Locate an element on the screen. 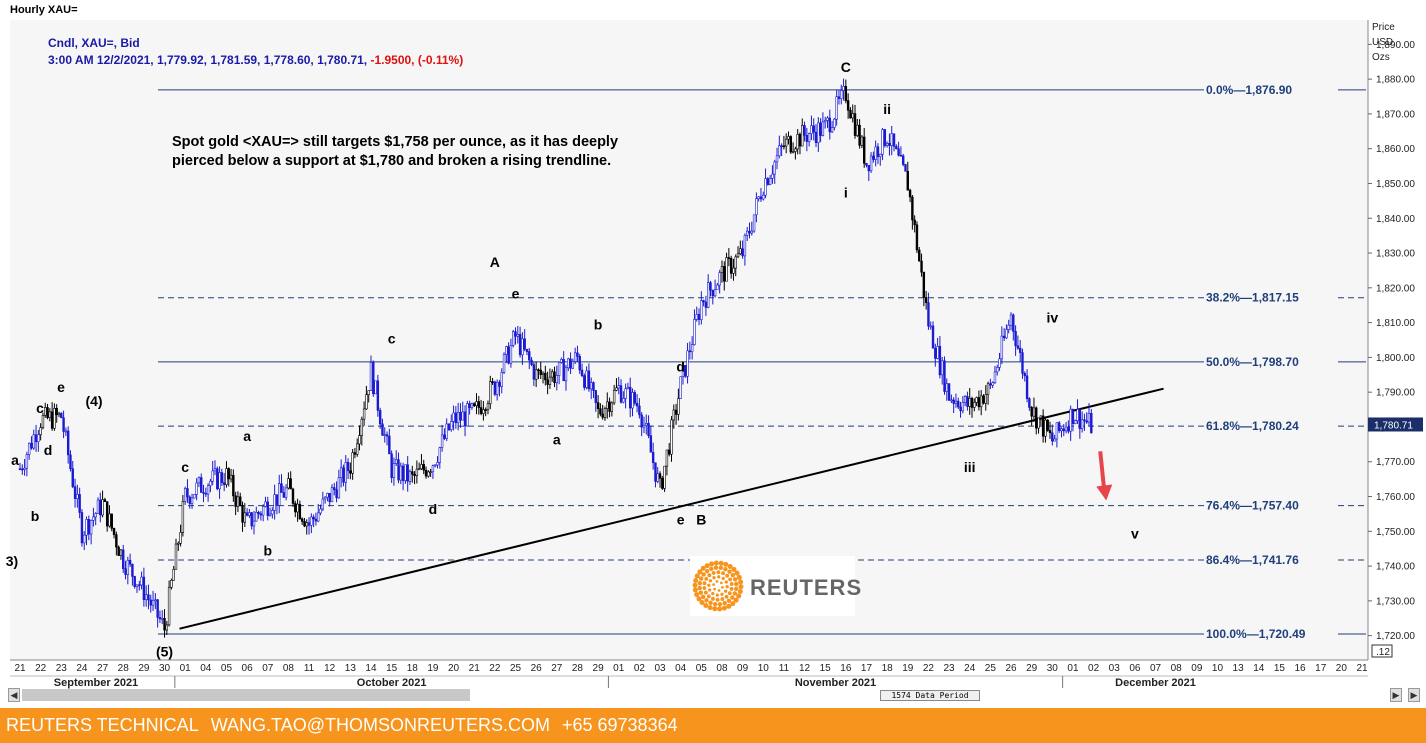 Image resolution: width=1426 pixels, height=743 pixels. scroll-right-button: ▶ is located at coordinates (1396, 695).